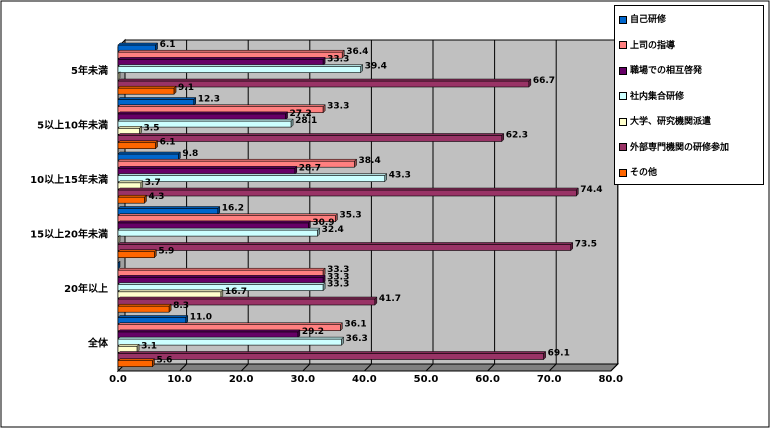 This screenshot has height=428, width=770. Describe the element at coordinates (233, 209) in the screenshot. I see `data-label: 16.2` at that location.